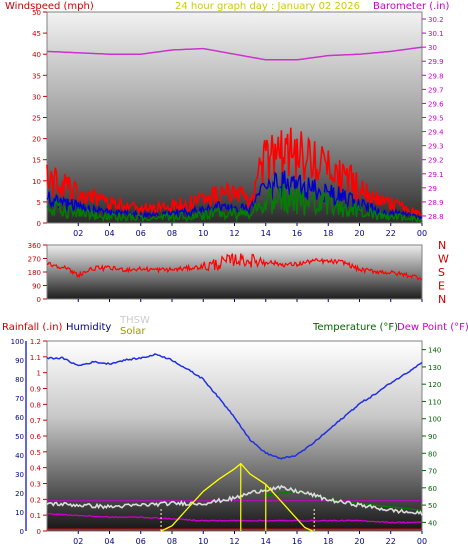  Describe the element at coordinates (436, 34) in the screenshot. I see `baro-tick-label: 30.1` at that location.